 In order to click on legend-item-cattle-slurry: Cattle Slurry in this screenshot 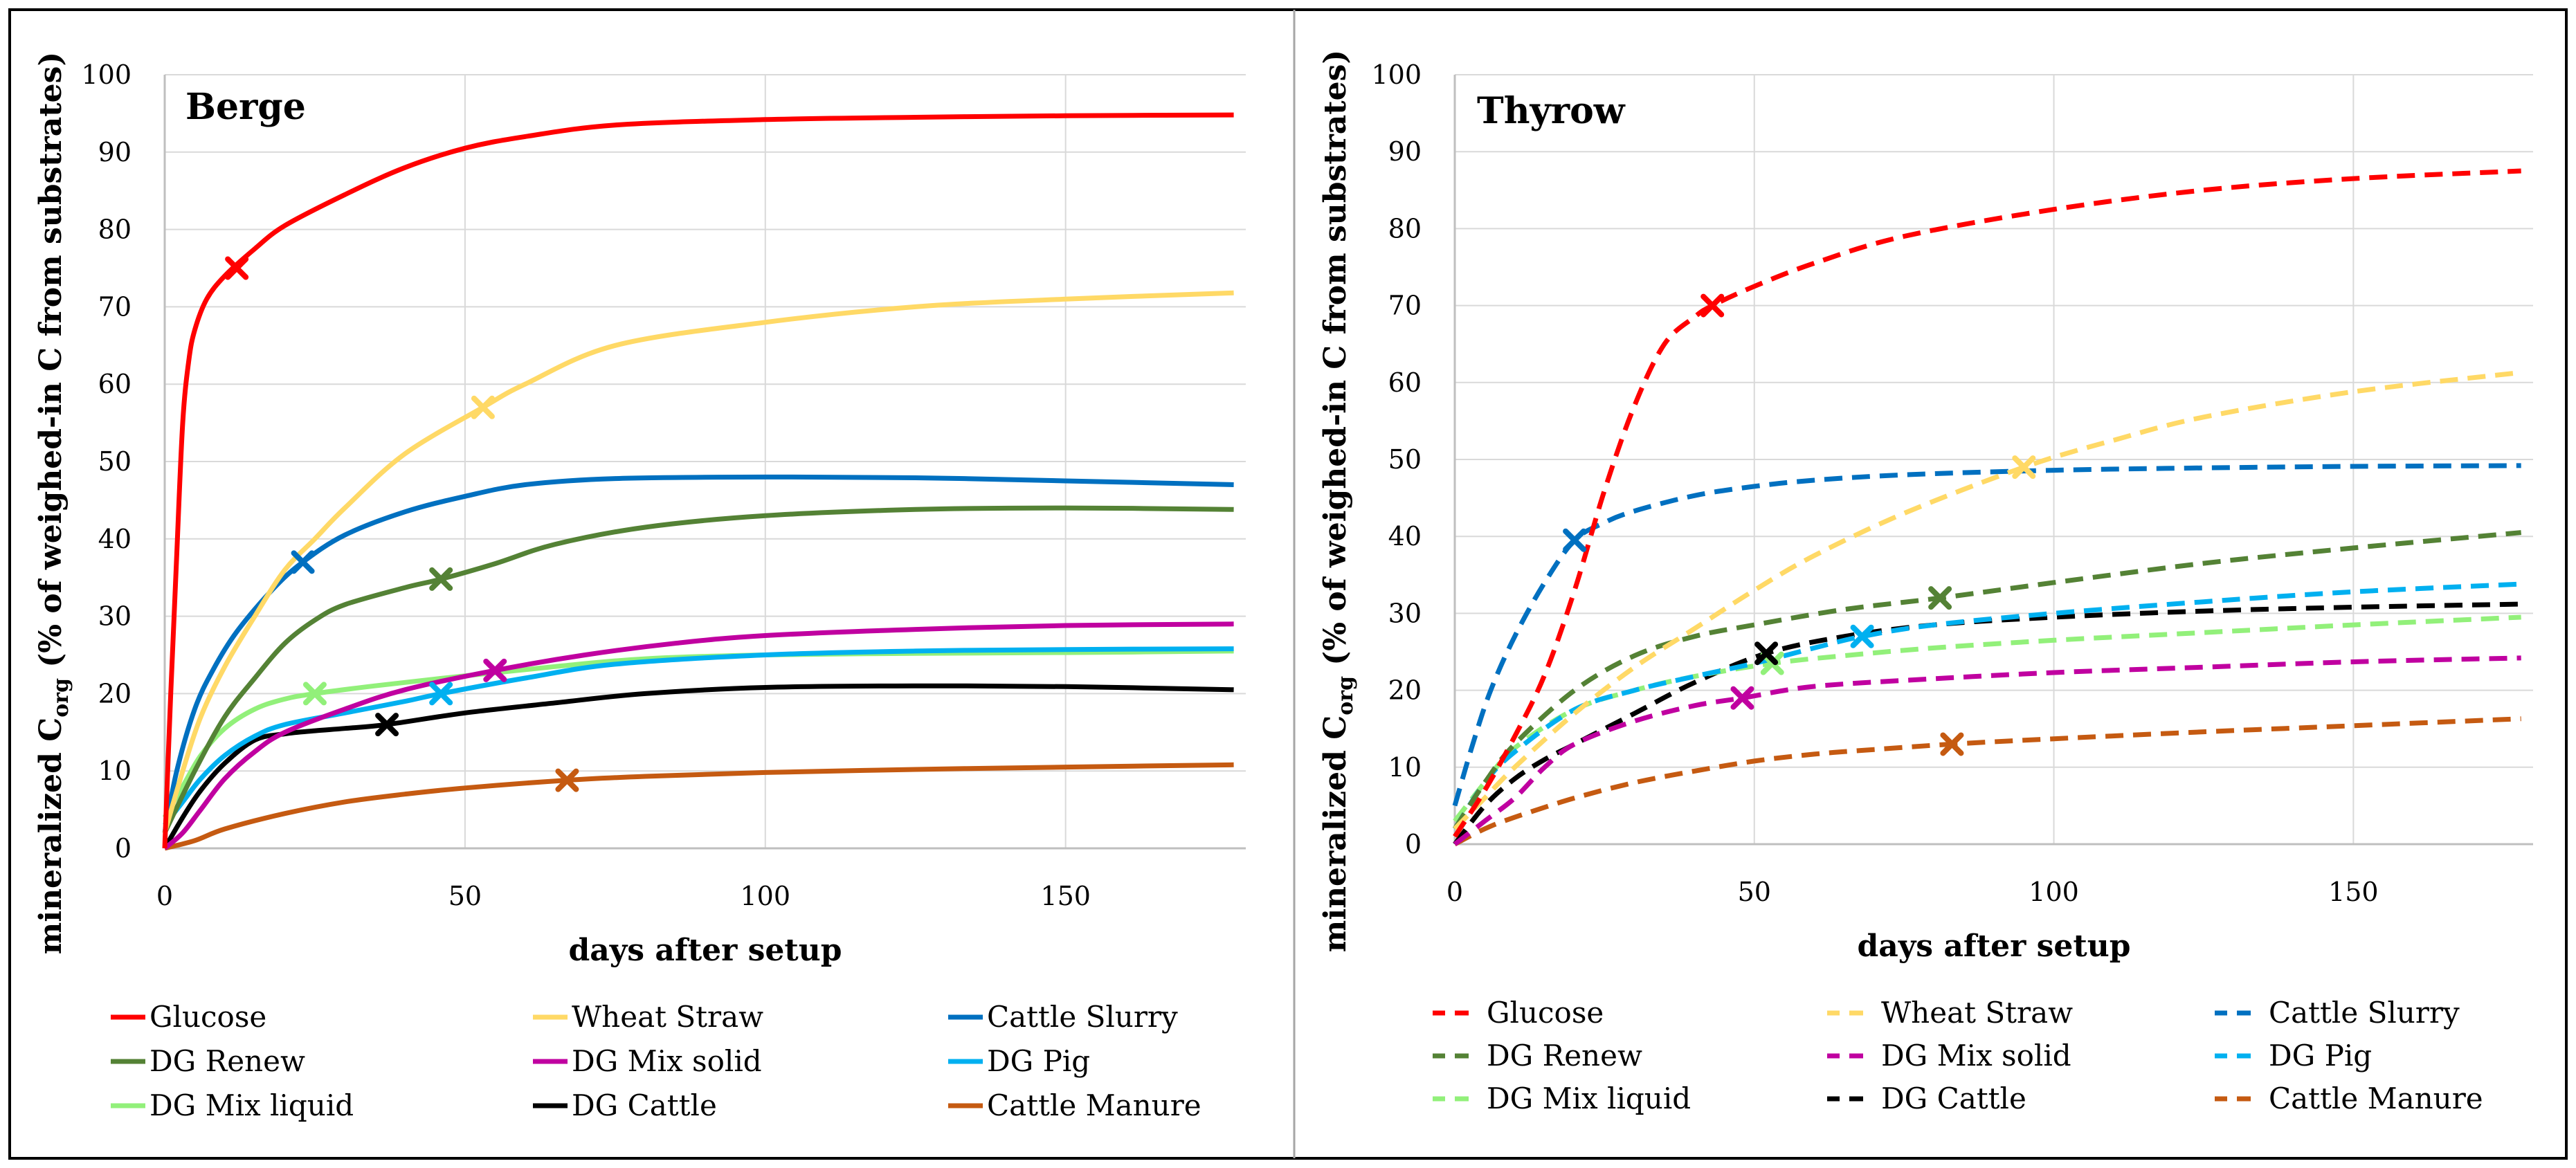, I will do `click(1063, 1017)`.